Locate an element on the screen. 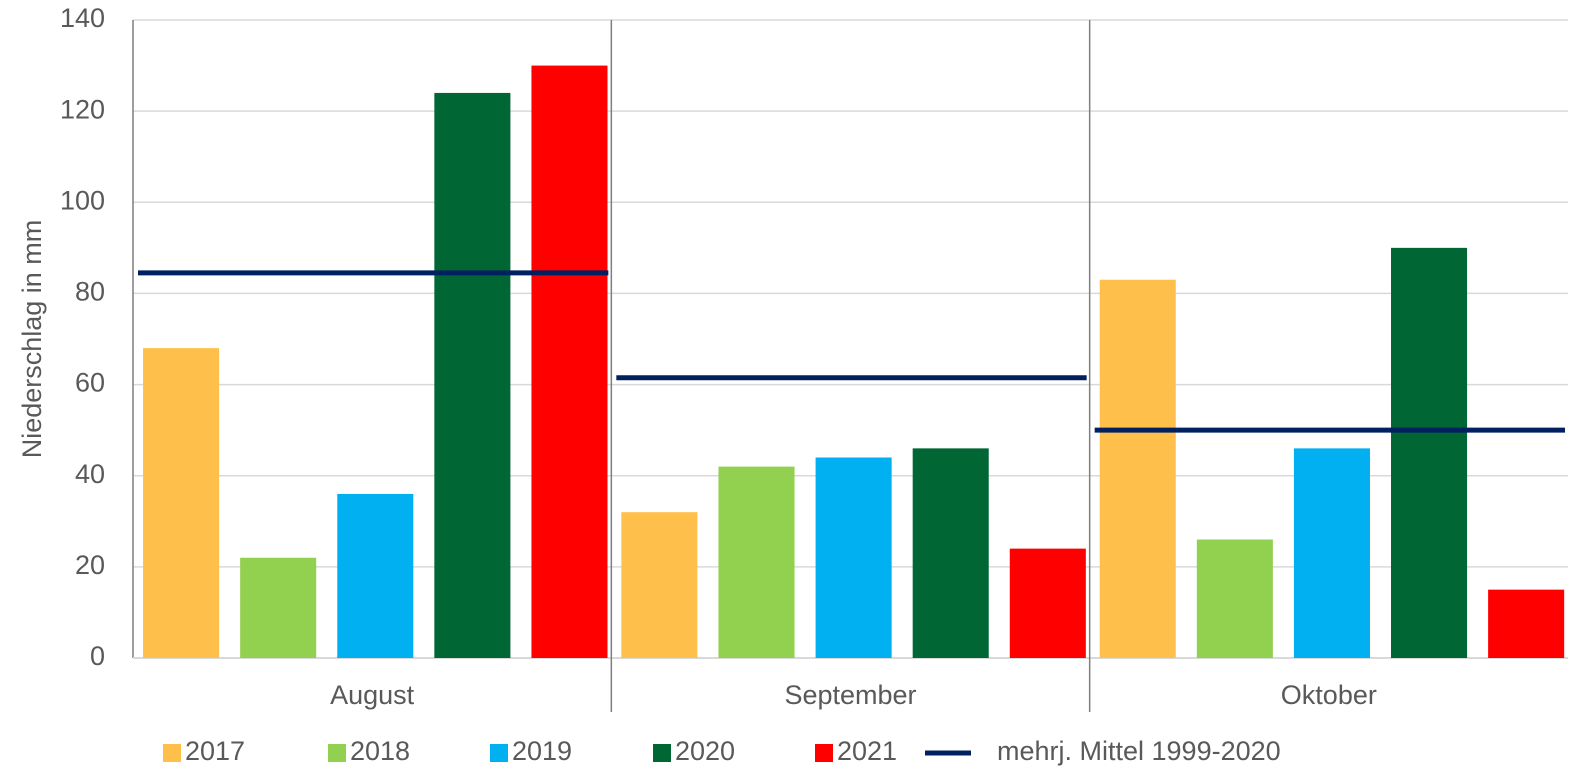  legend-label: 2018 is located at coordinates (380, 751).